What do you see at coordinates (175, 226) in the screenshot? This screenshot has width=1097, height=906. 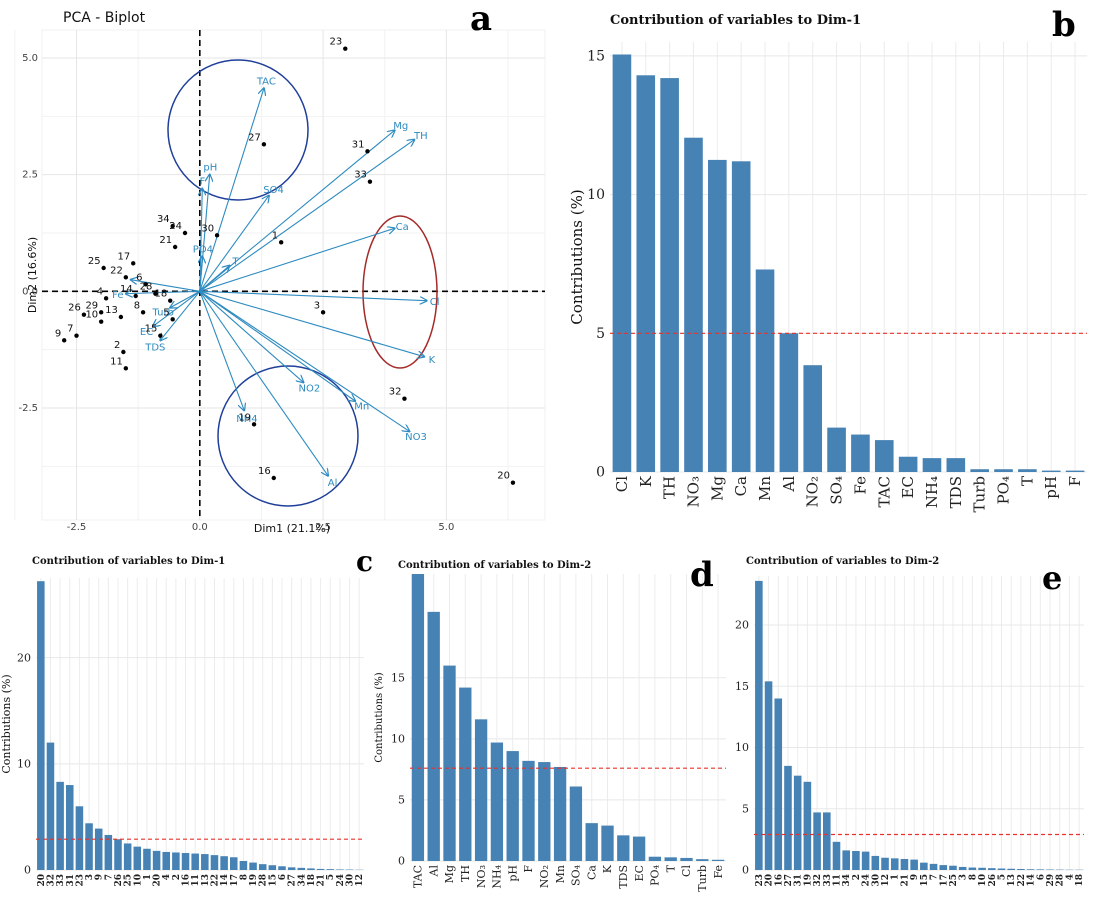 I see `sample-label: 24` at bounding box center [175, 226].